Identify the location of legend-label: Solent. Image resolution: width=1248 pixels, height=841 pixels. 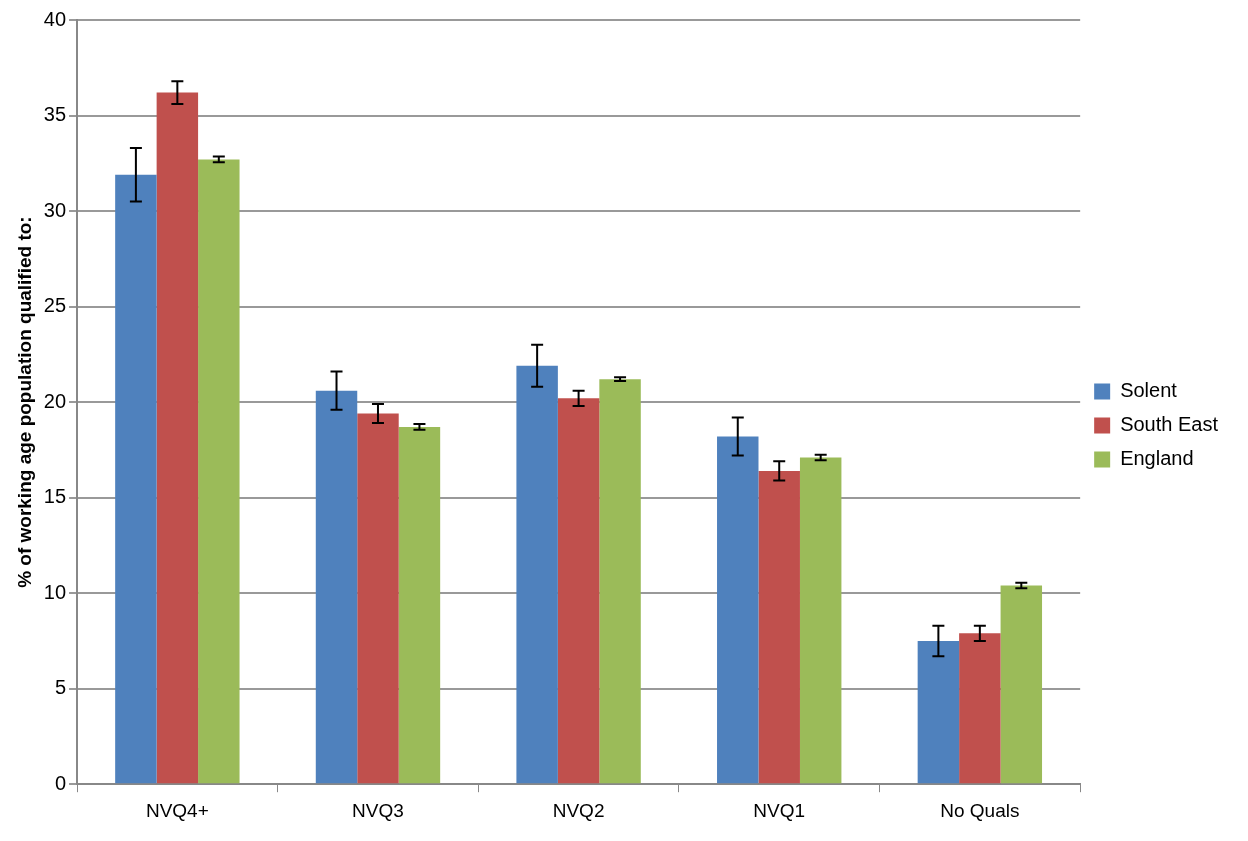
(1149, 390).